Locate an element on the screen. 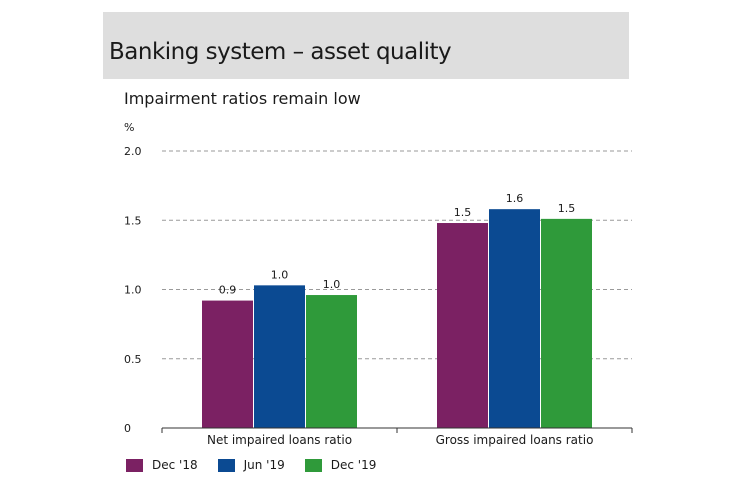  x-category-label: Net impaired loans ratio is located at coordinates (279, 440).